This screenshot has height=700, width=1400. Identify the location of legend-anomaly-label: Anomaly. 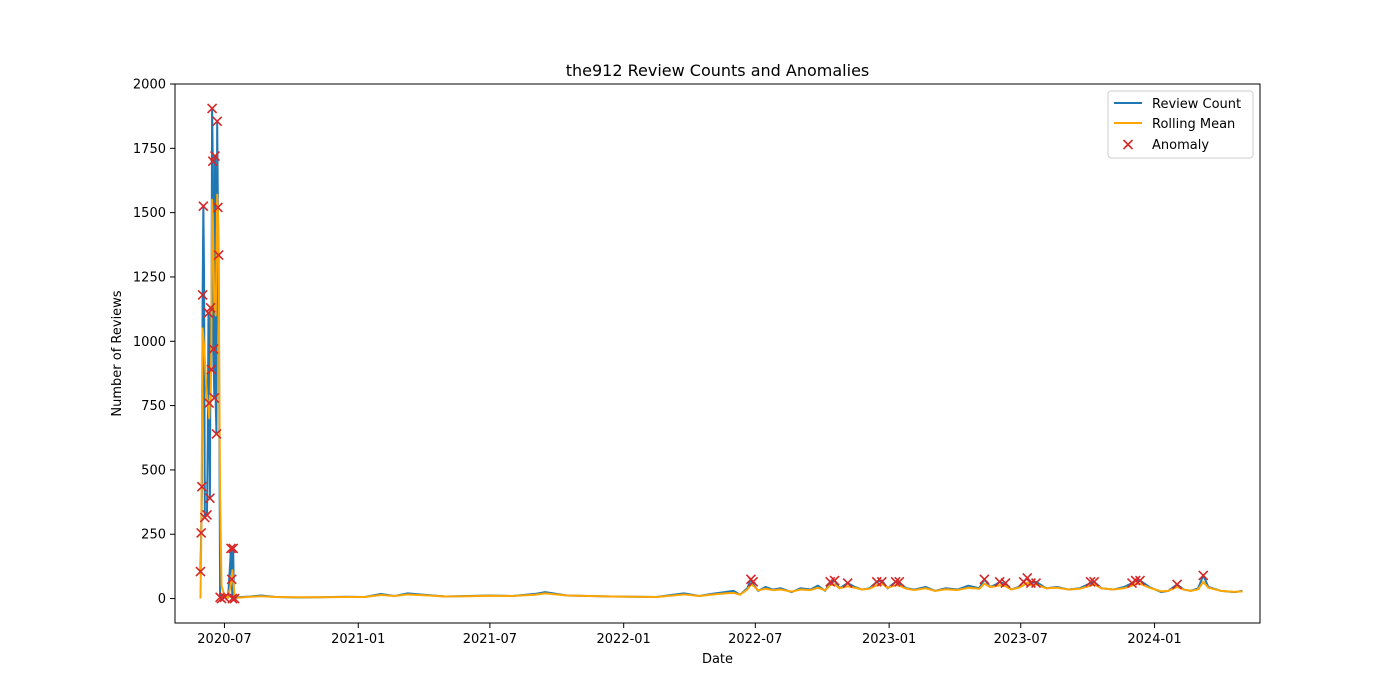
(1180, 145).